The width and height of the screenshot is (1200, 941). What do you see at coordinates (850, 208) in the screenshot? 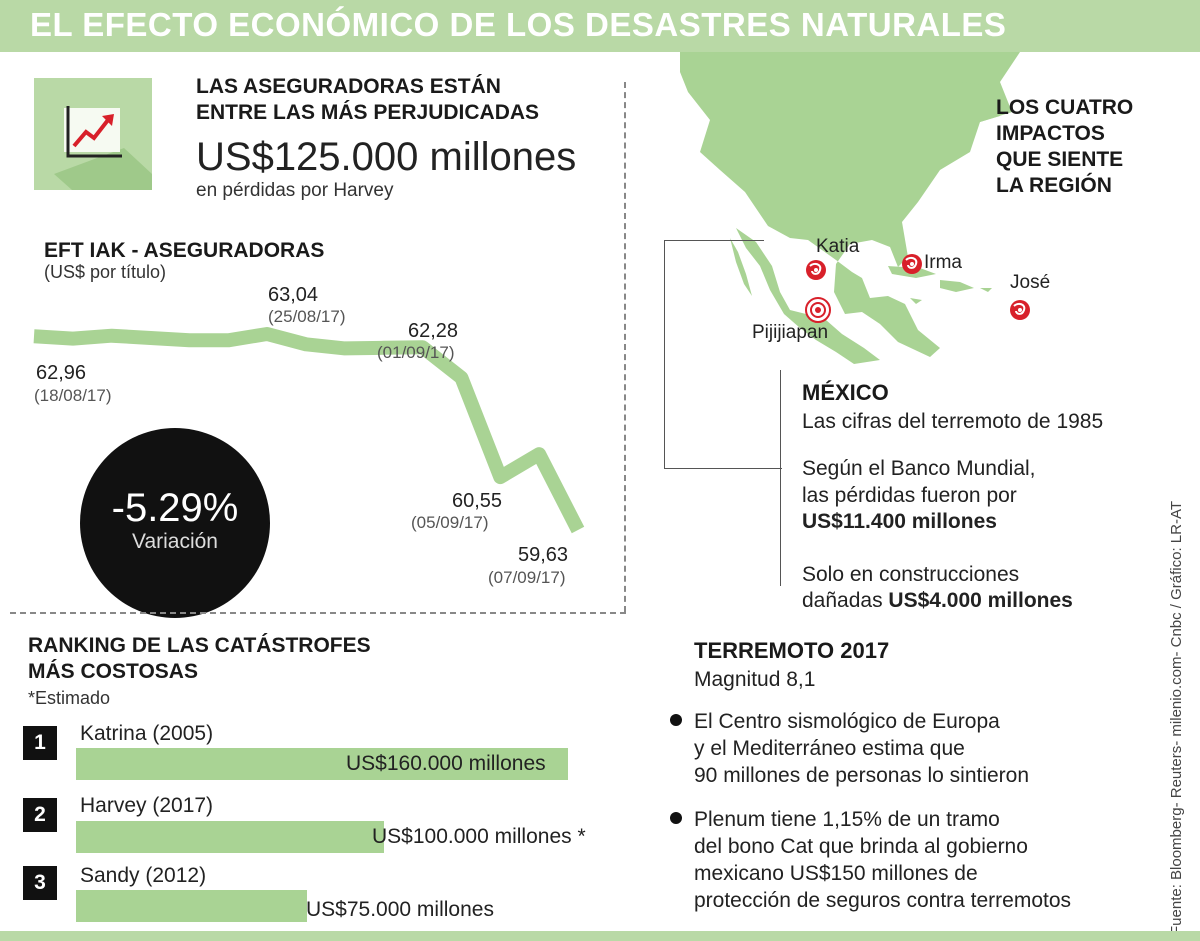
I see `americas-map` at bounding box center [850, 208].